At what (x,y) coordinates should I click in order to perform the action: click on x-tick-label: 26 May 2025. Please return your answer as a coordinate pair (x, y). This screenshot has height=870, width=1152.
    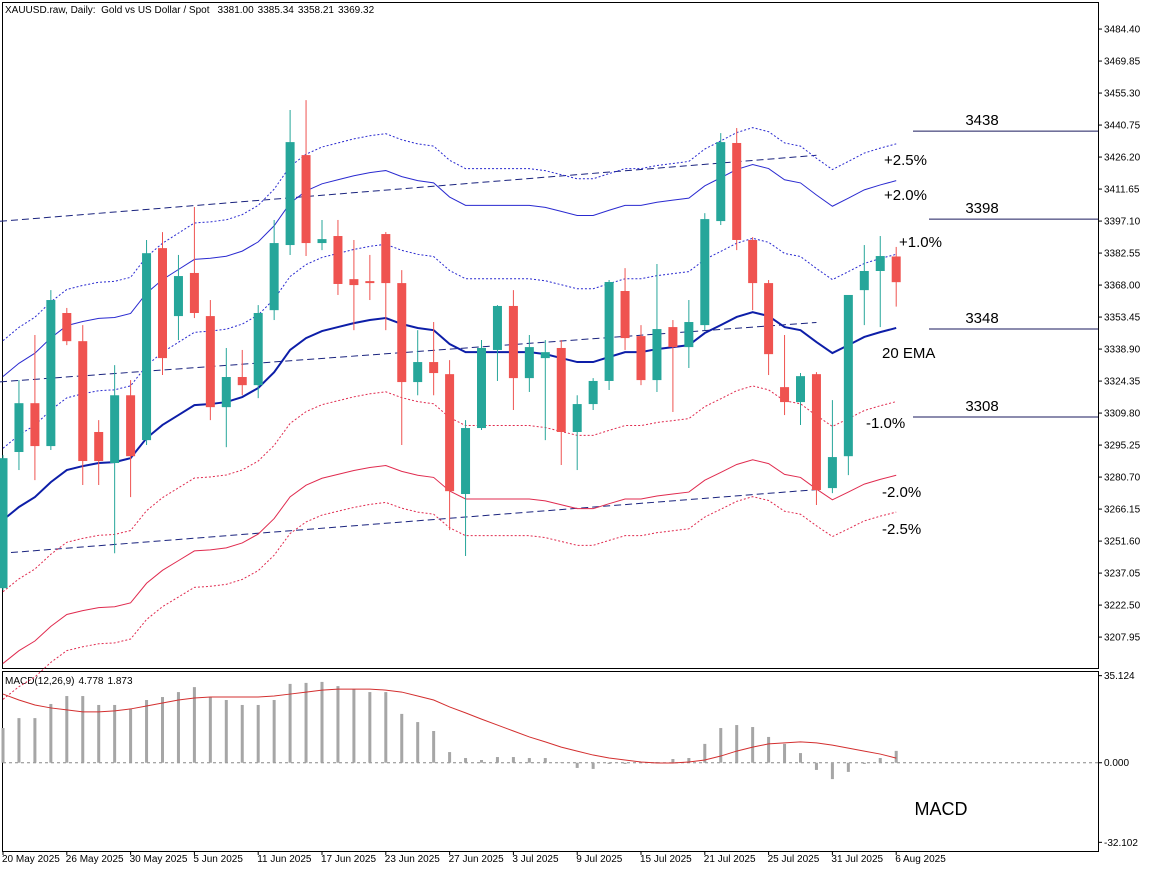
    Looking at the image, I should click on (95, 859).